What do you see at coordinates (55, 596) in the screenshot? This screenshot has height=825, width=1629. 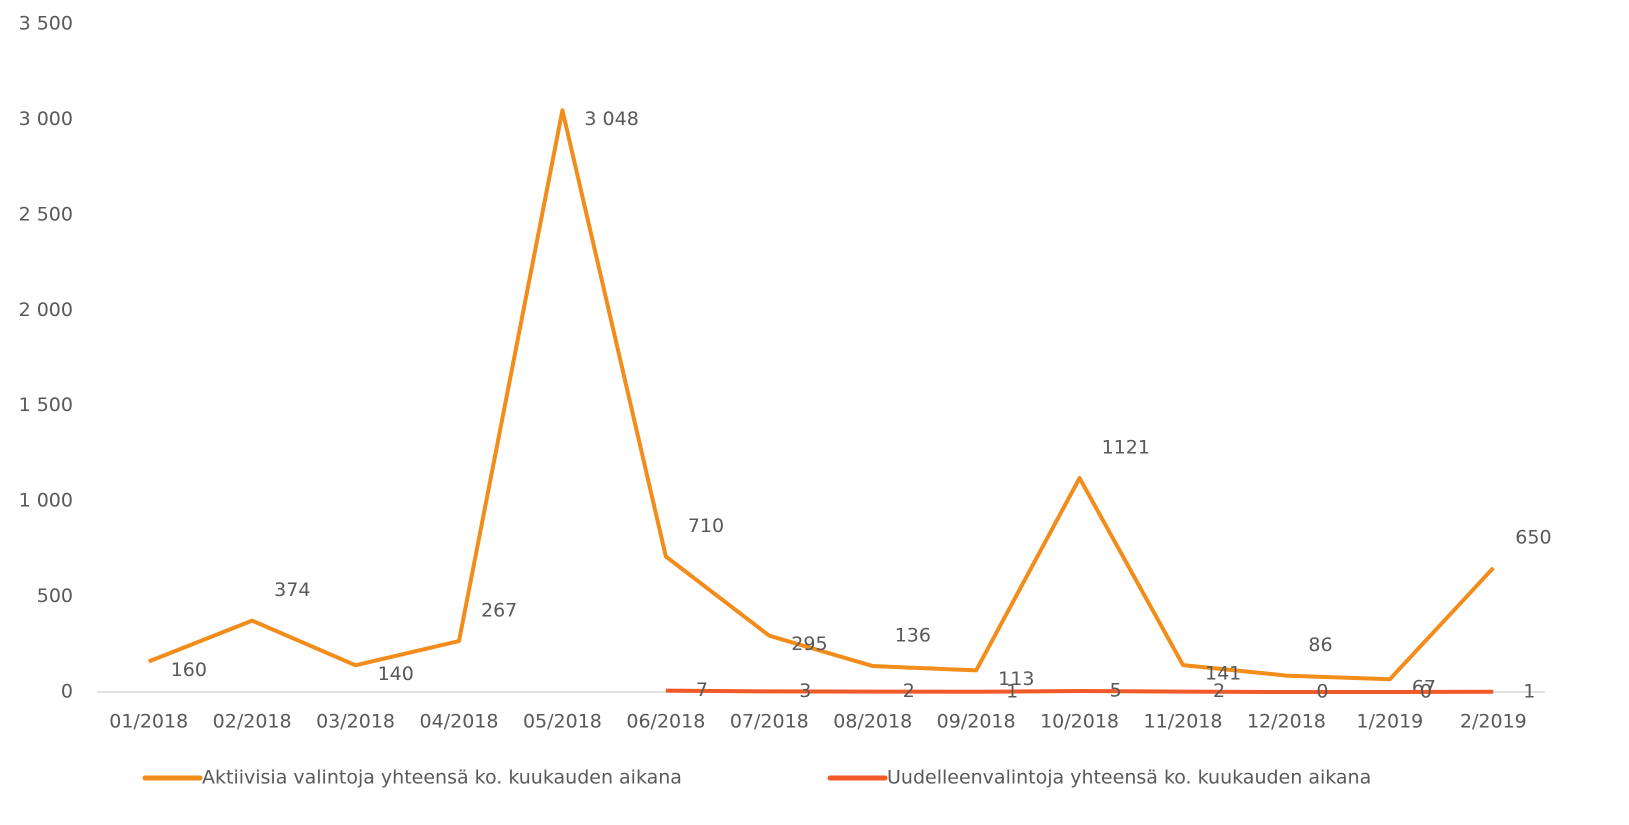 I see `y-tick-label: 500` at bounding box center [55, 596].